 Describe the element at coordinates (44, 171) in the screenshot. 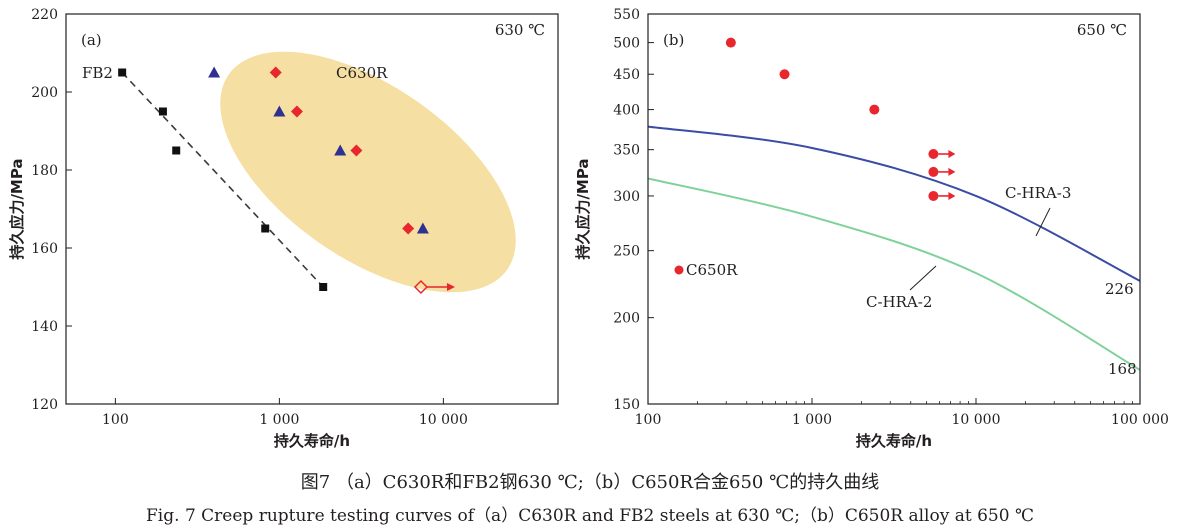

I see `panel-a-y-tick-label: 180` at that location.